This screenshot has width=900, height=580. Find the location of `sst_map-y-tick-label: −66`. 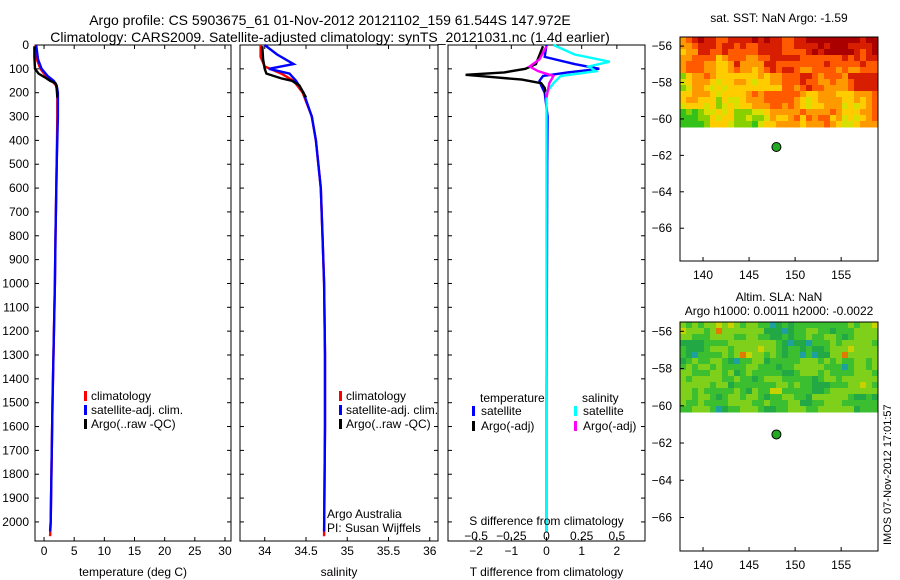

sst_map-y-tick-label: −66 is located at coordinates (662, 228).